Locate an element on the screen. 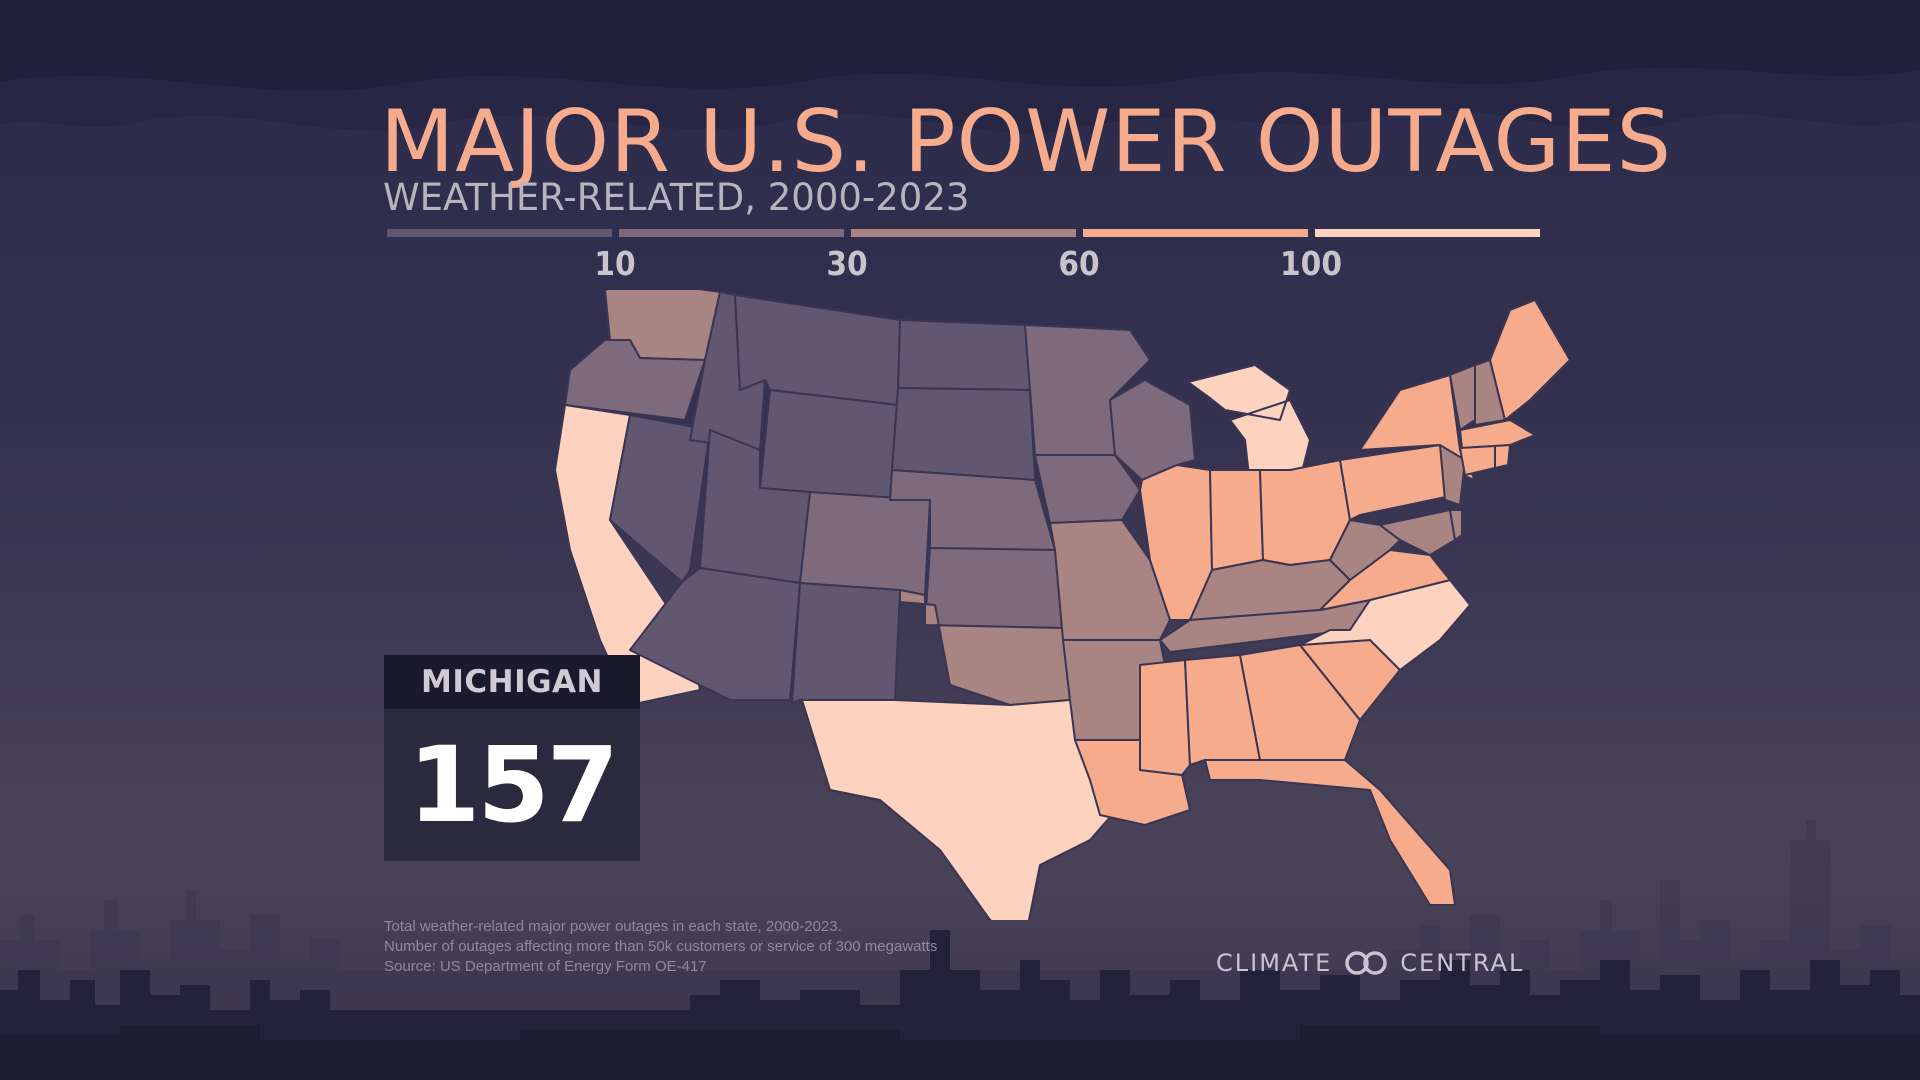 The width and height of the screenshot is (1920, 1080). state-sd is located at coordinates (963, 434).